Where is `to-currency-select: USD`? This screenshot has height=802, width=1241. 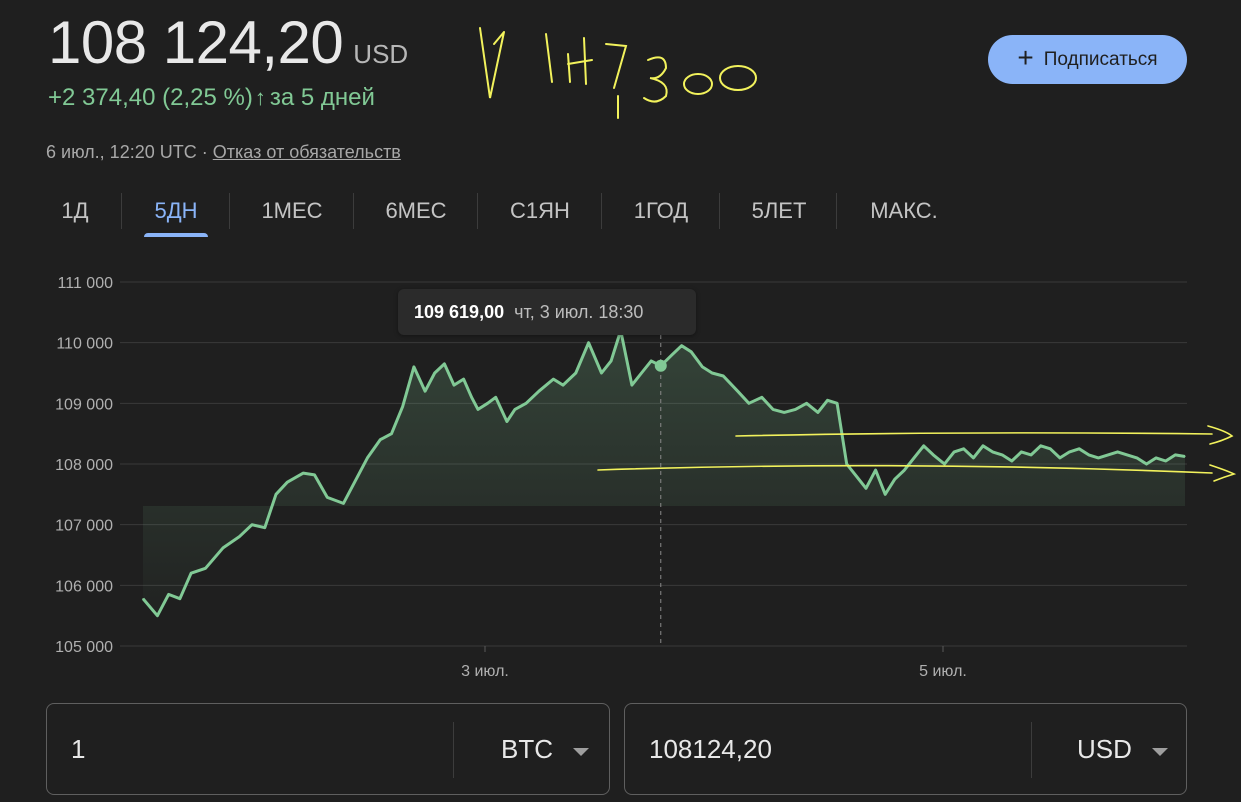 to-currency-select: USD is located at coordinates (1104, 749).